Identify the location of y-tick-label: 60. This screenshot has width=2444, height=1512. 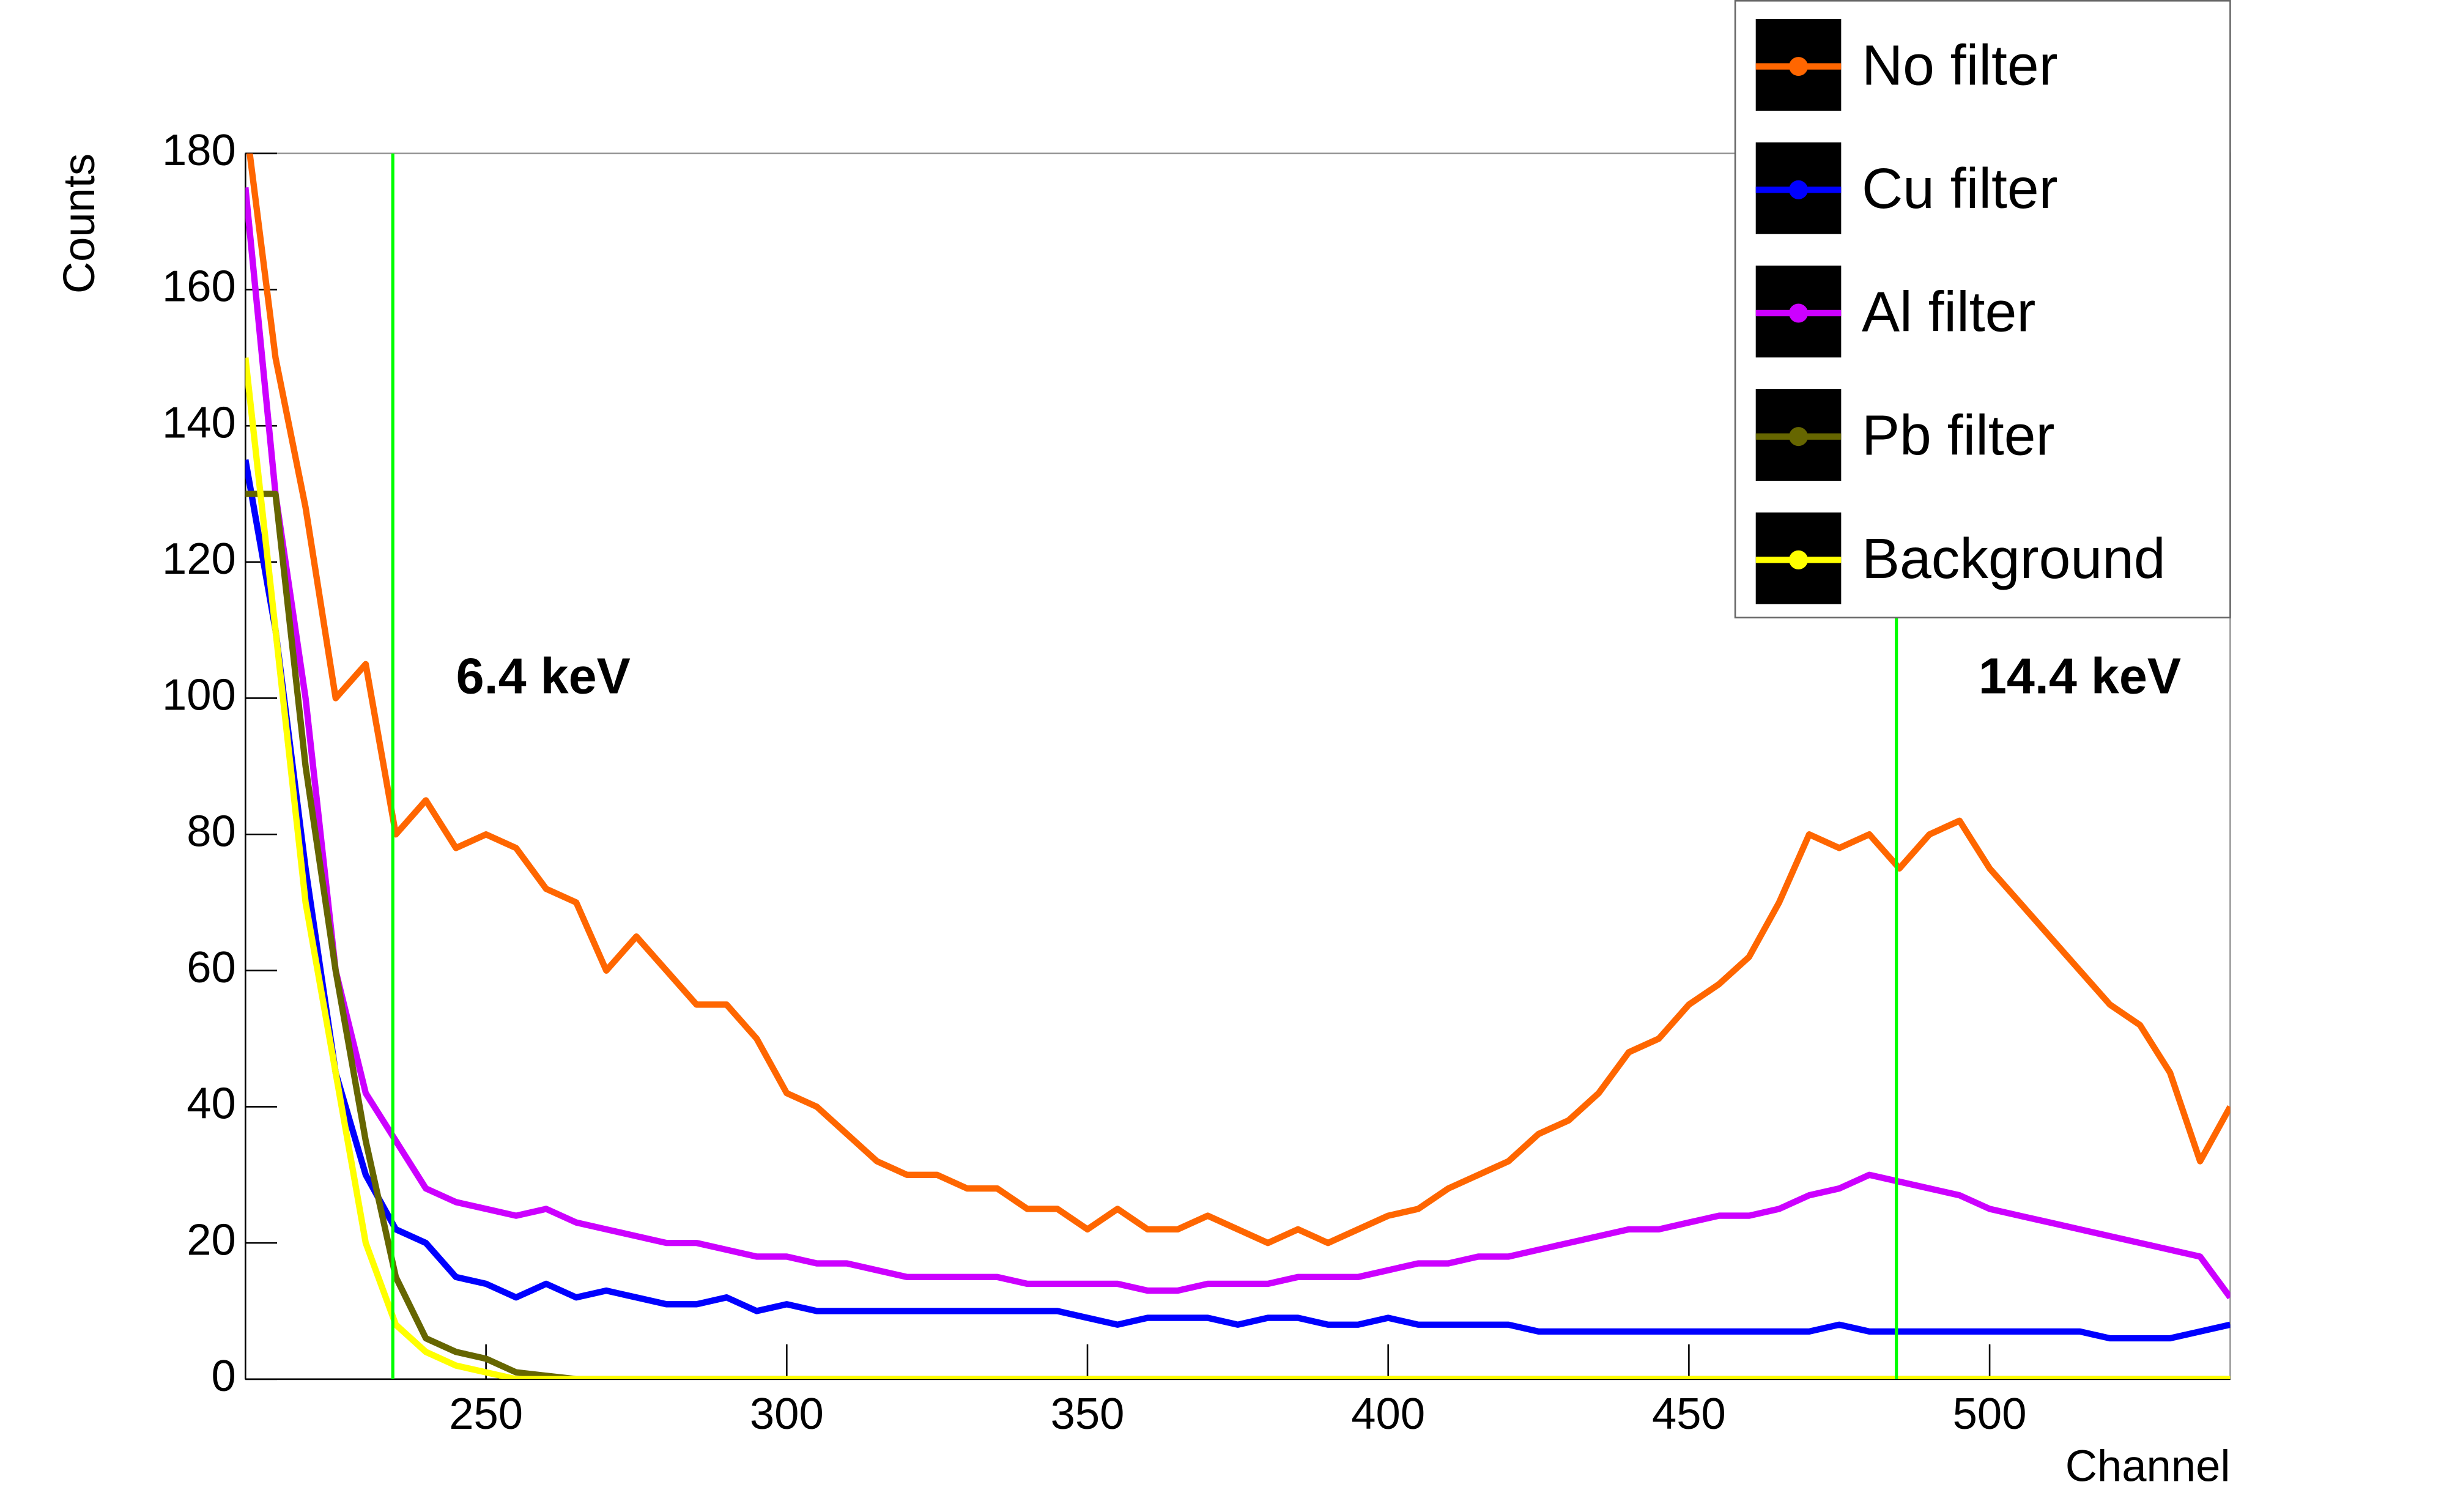
(211, 967).